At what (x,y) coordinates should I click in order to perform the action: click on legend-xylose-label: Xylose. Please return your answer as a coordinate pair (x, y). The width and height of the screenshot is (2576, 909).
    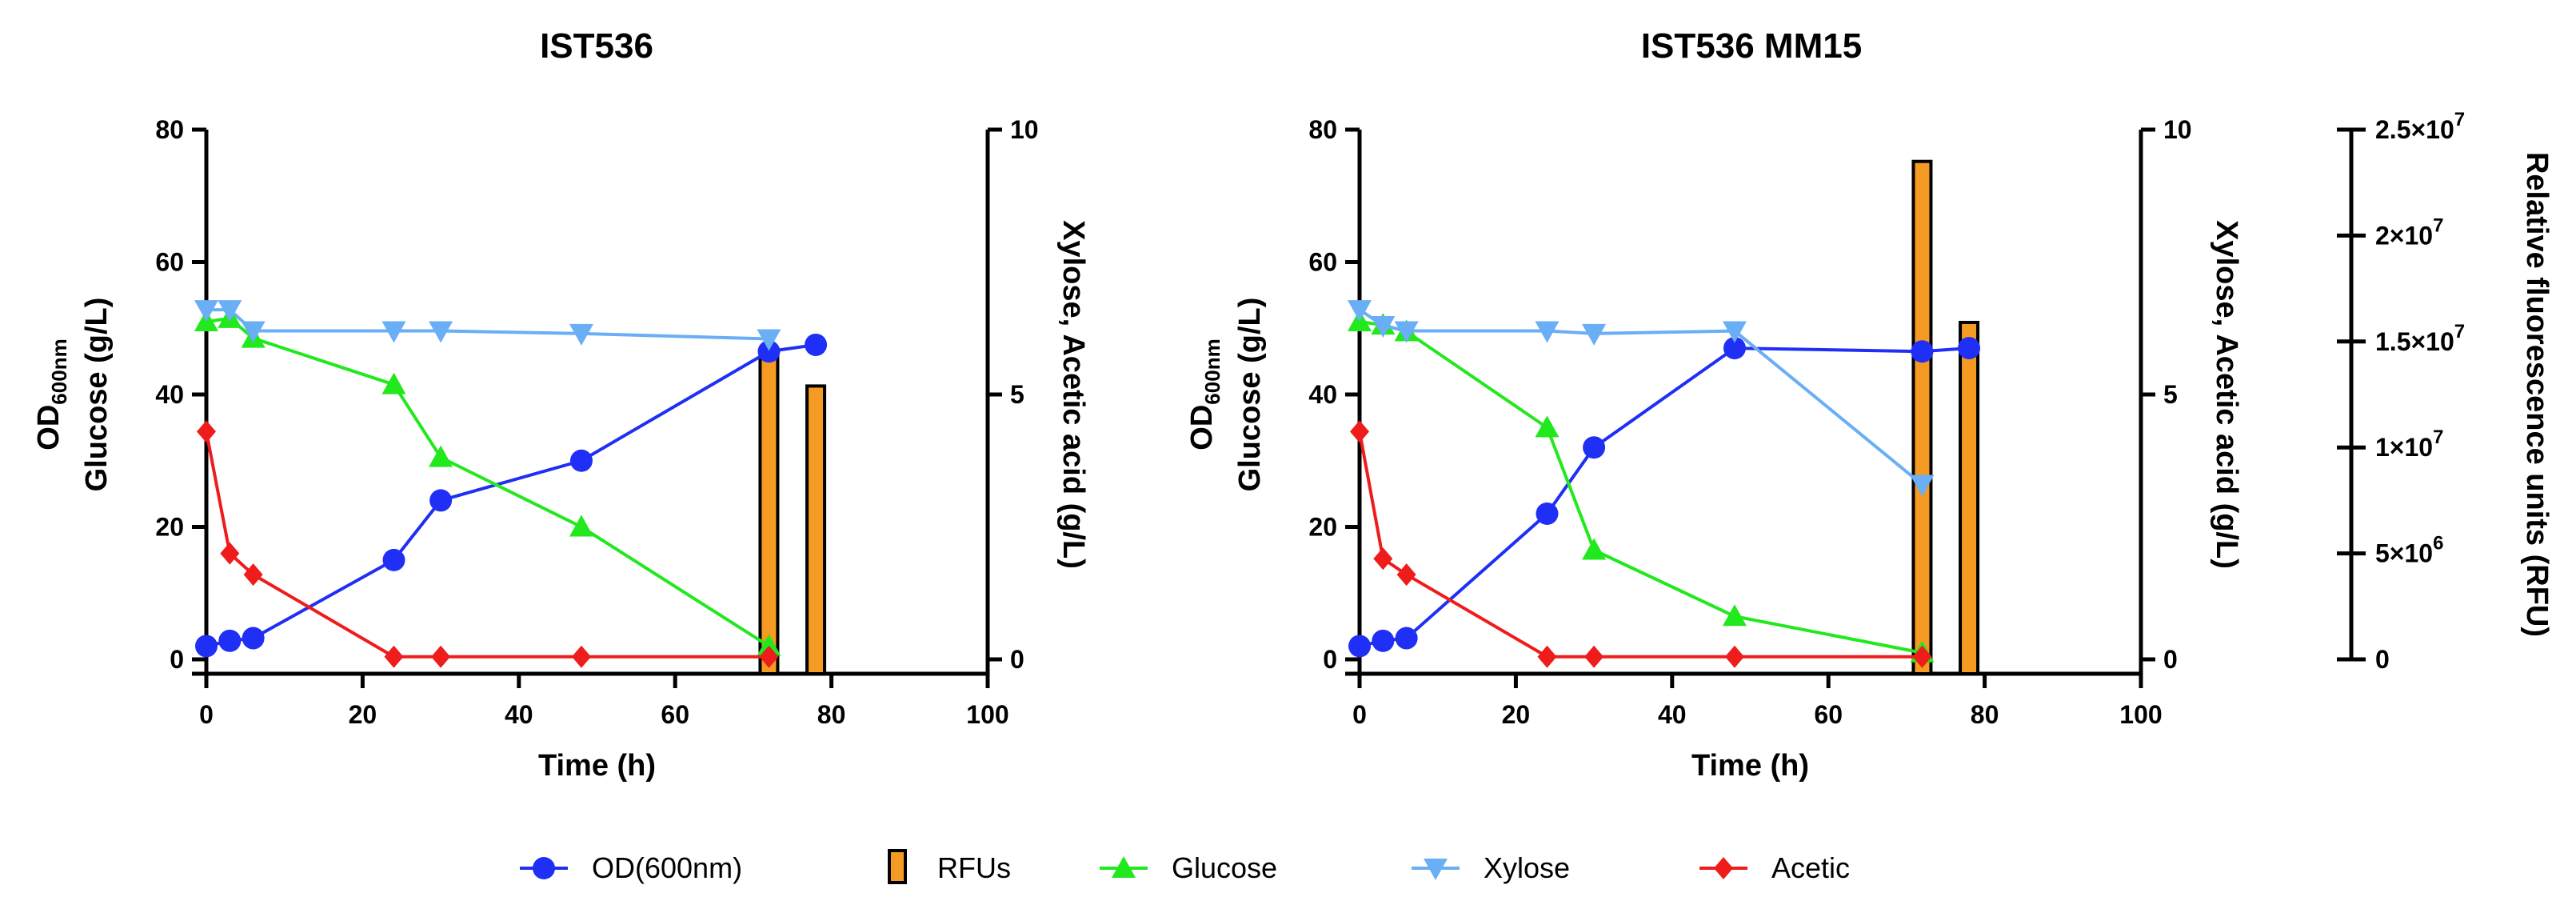
    Looking at the image, I should click on (1527, 867).